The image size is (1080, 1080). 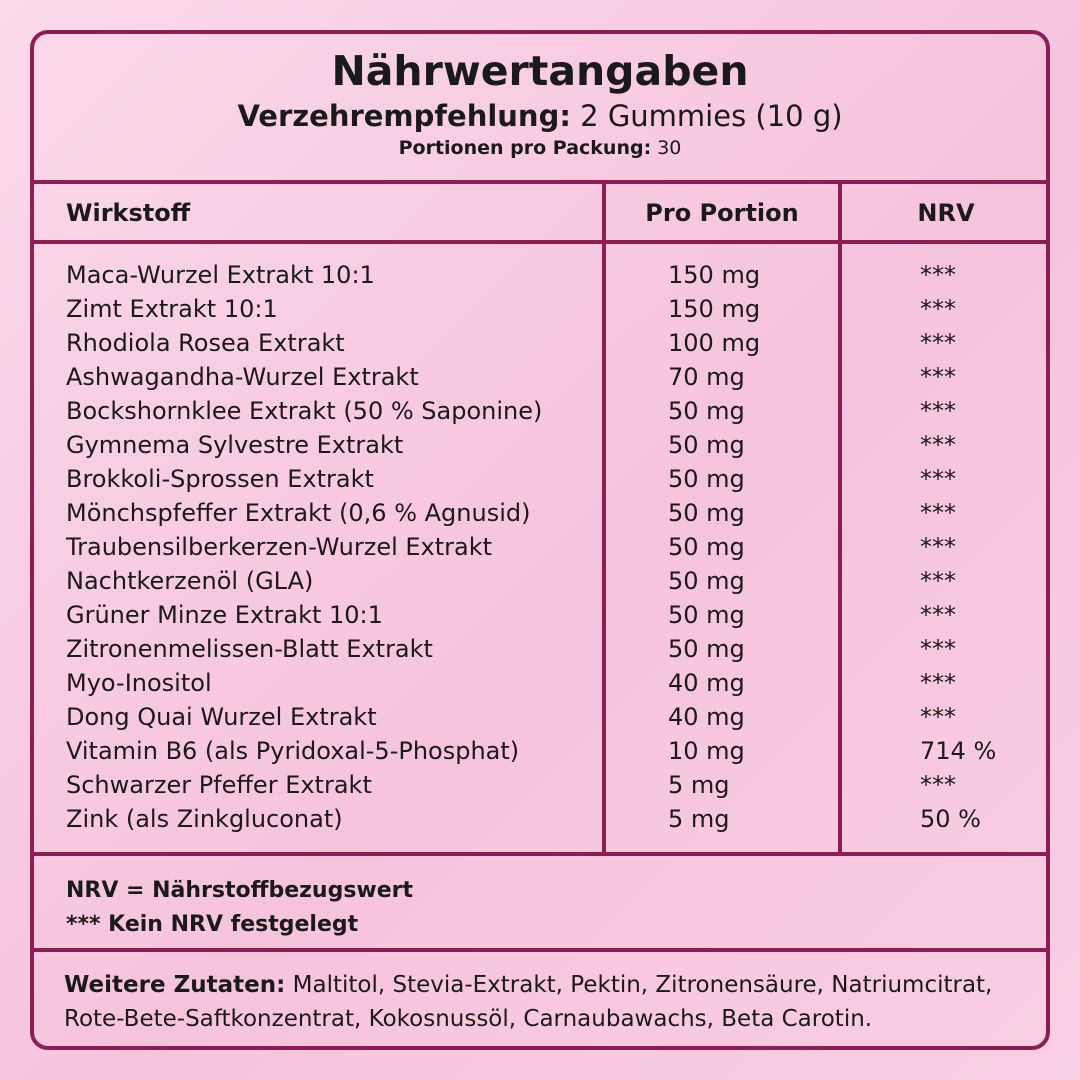 I want to click on table-row: Zitronenmelissen-Blatt Extrakt 50 mg ***, so click(x=540, y=649).